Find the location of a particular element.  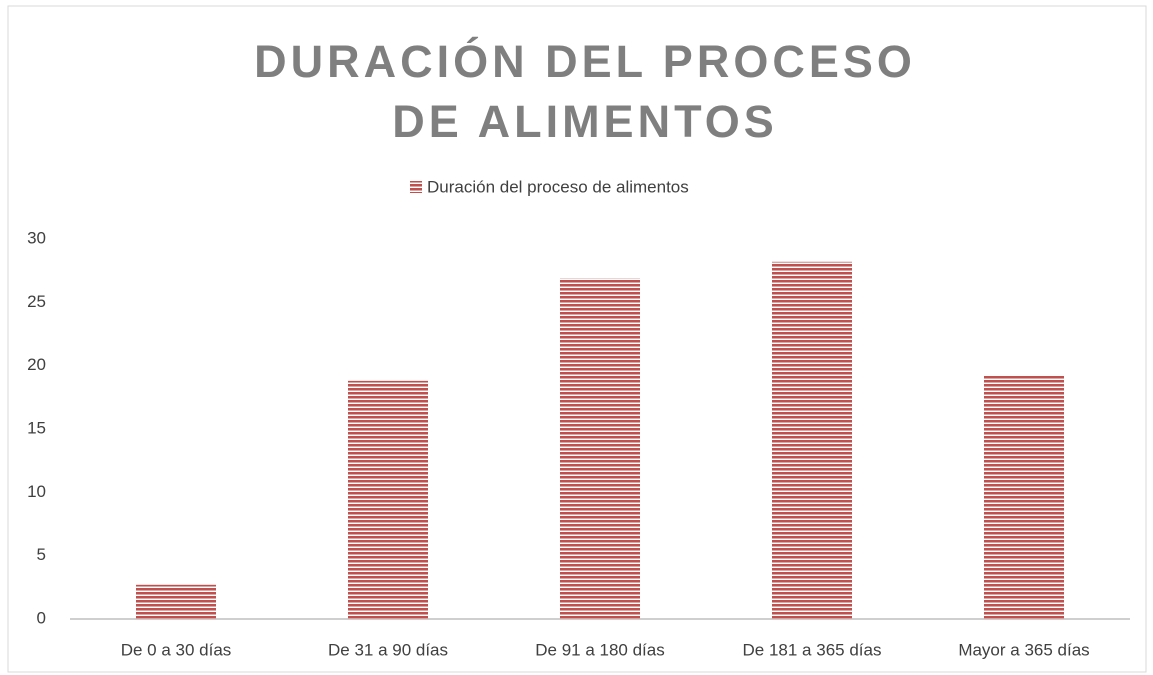

x-tick-label: De 91 a 180 días is located at coordinates (599, 649).